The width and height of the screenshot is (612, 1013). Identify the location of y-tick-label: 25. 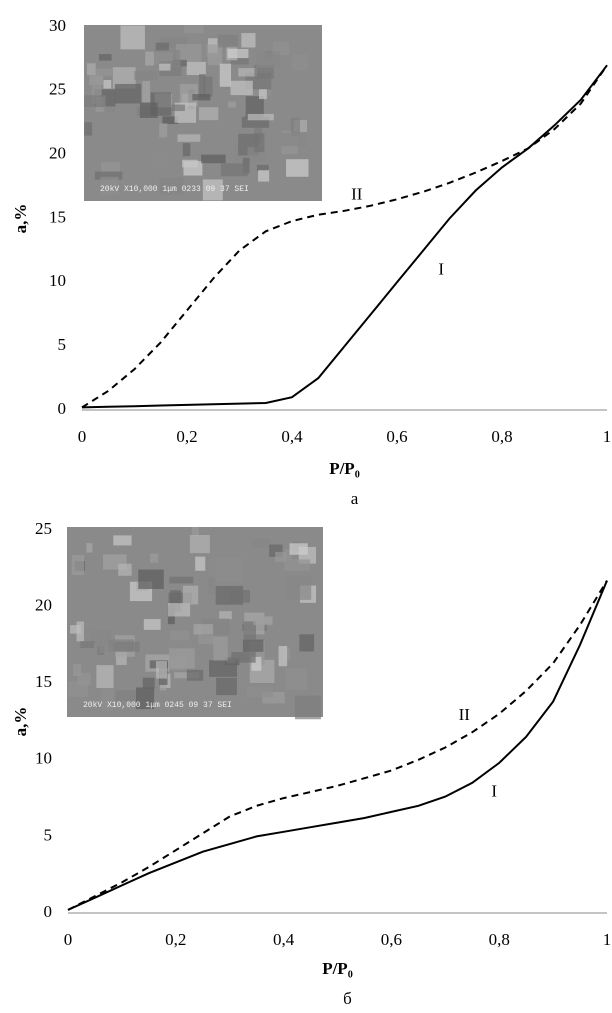
(43, 528).